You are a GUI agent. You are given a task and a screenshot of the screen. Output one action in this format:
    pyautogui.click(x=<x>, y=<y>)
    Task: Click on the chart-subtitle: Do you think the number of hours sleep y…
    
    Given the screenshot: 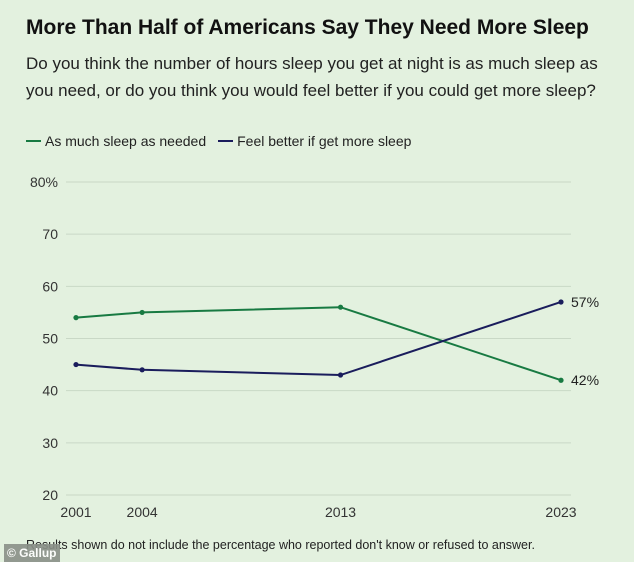 What is the action you would take?
    pyautogui.click(x=312, y=77)
    